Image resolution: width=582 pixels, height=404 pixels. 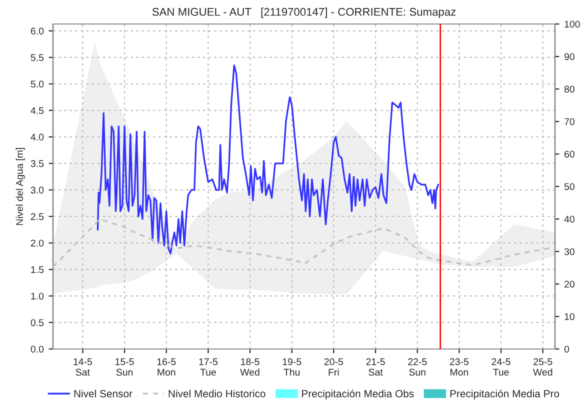 What do you see at coordinates (37, 164) in the screenshot?
I see `y-tick-label: 3.5` at bounding box center [37, 164].